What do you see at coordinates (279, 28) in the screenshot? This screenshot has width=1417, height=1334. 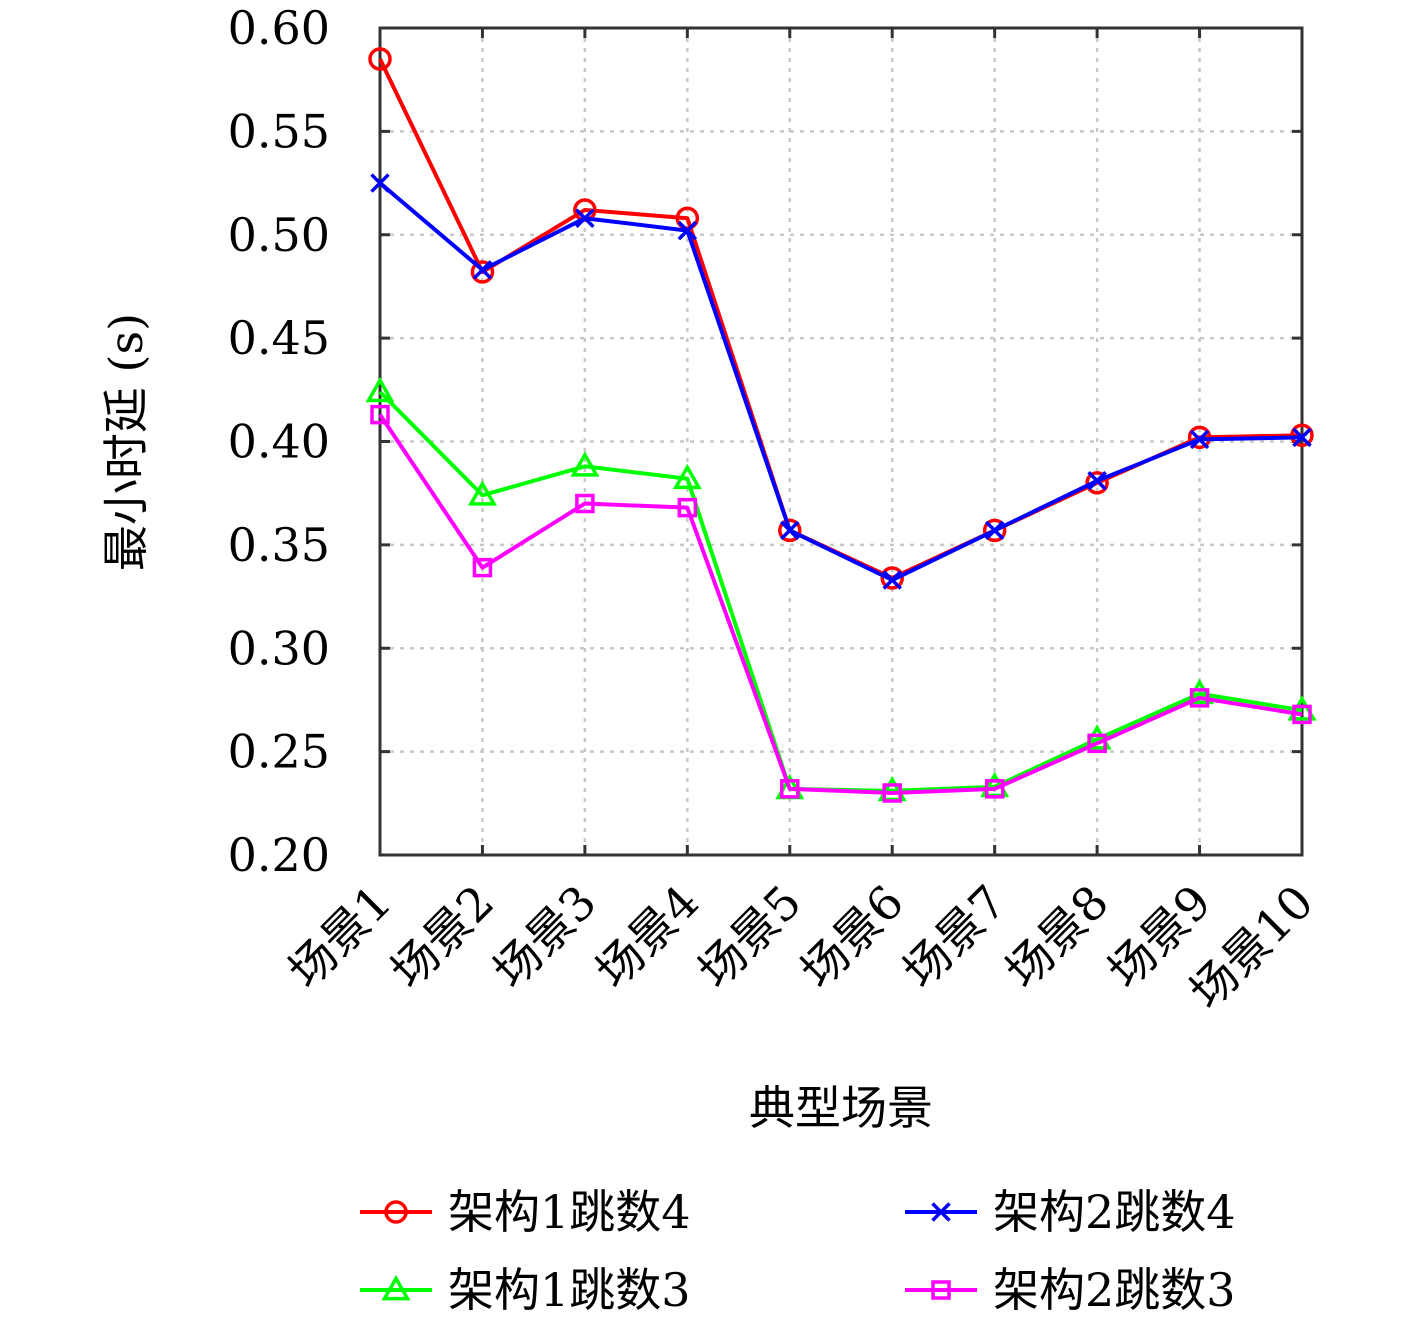 I see `y-tick-label: 0.60` at bounding box center [279, 28].